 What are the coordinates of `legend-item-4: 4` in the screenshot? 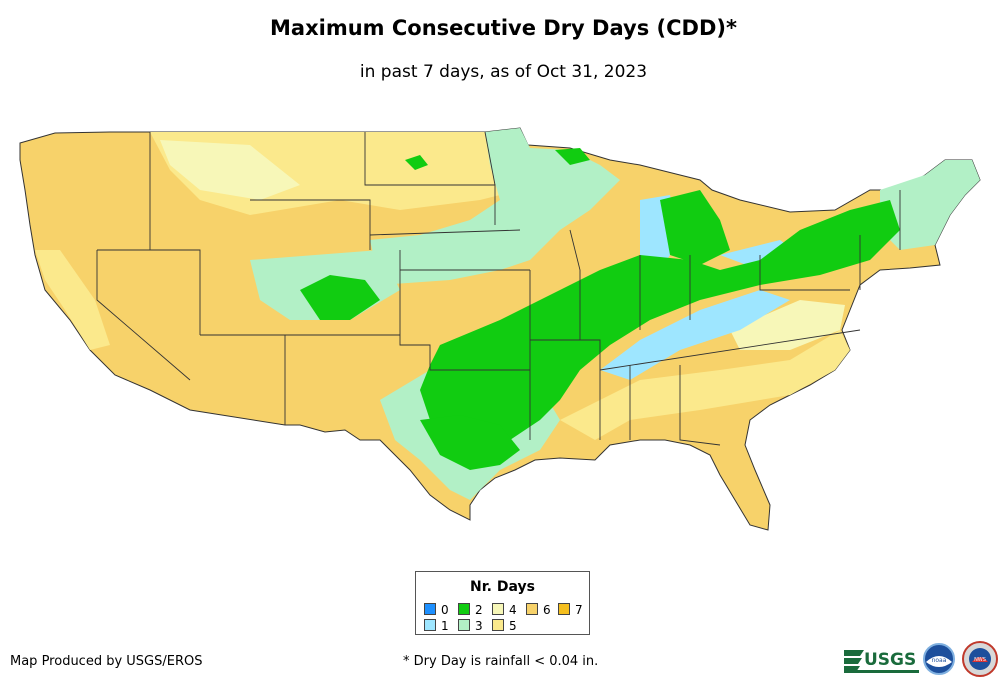 It's located at (504, 610).